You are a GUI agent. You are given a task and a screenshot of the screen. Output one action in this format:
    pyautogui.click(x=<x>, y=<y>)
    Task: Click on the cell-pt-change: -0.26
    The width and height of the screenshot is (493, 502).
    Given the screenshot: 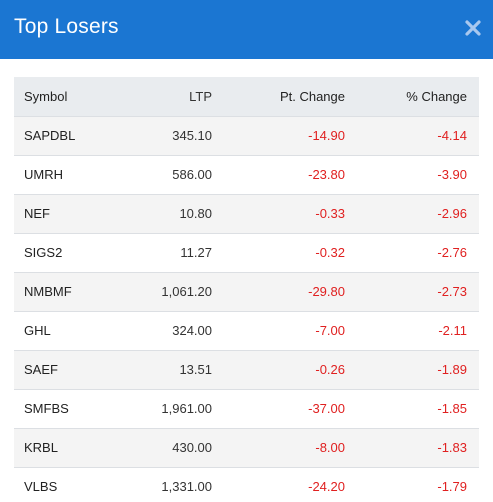 What is the action you would take?
    pyautogui.click(x=278, y=369)
    